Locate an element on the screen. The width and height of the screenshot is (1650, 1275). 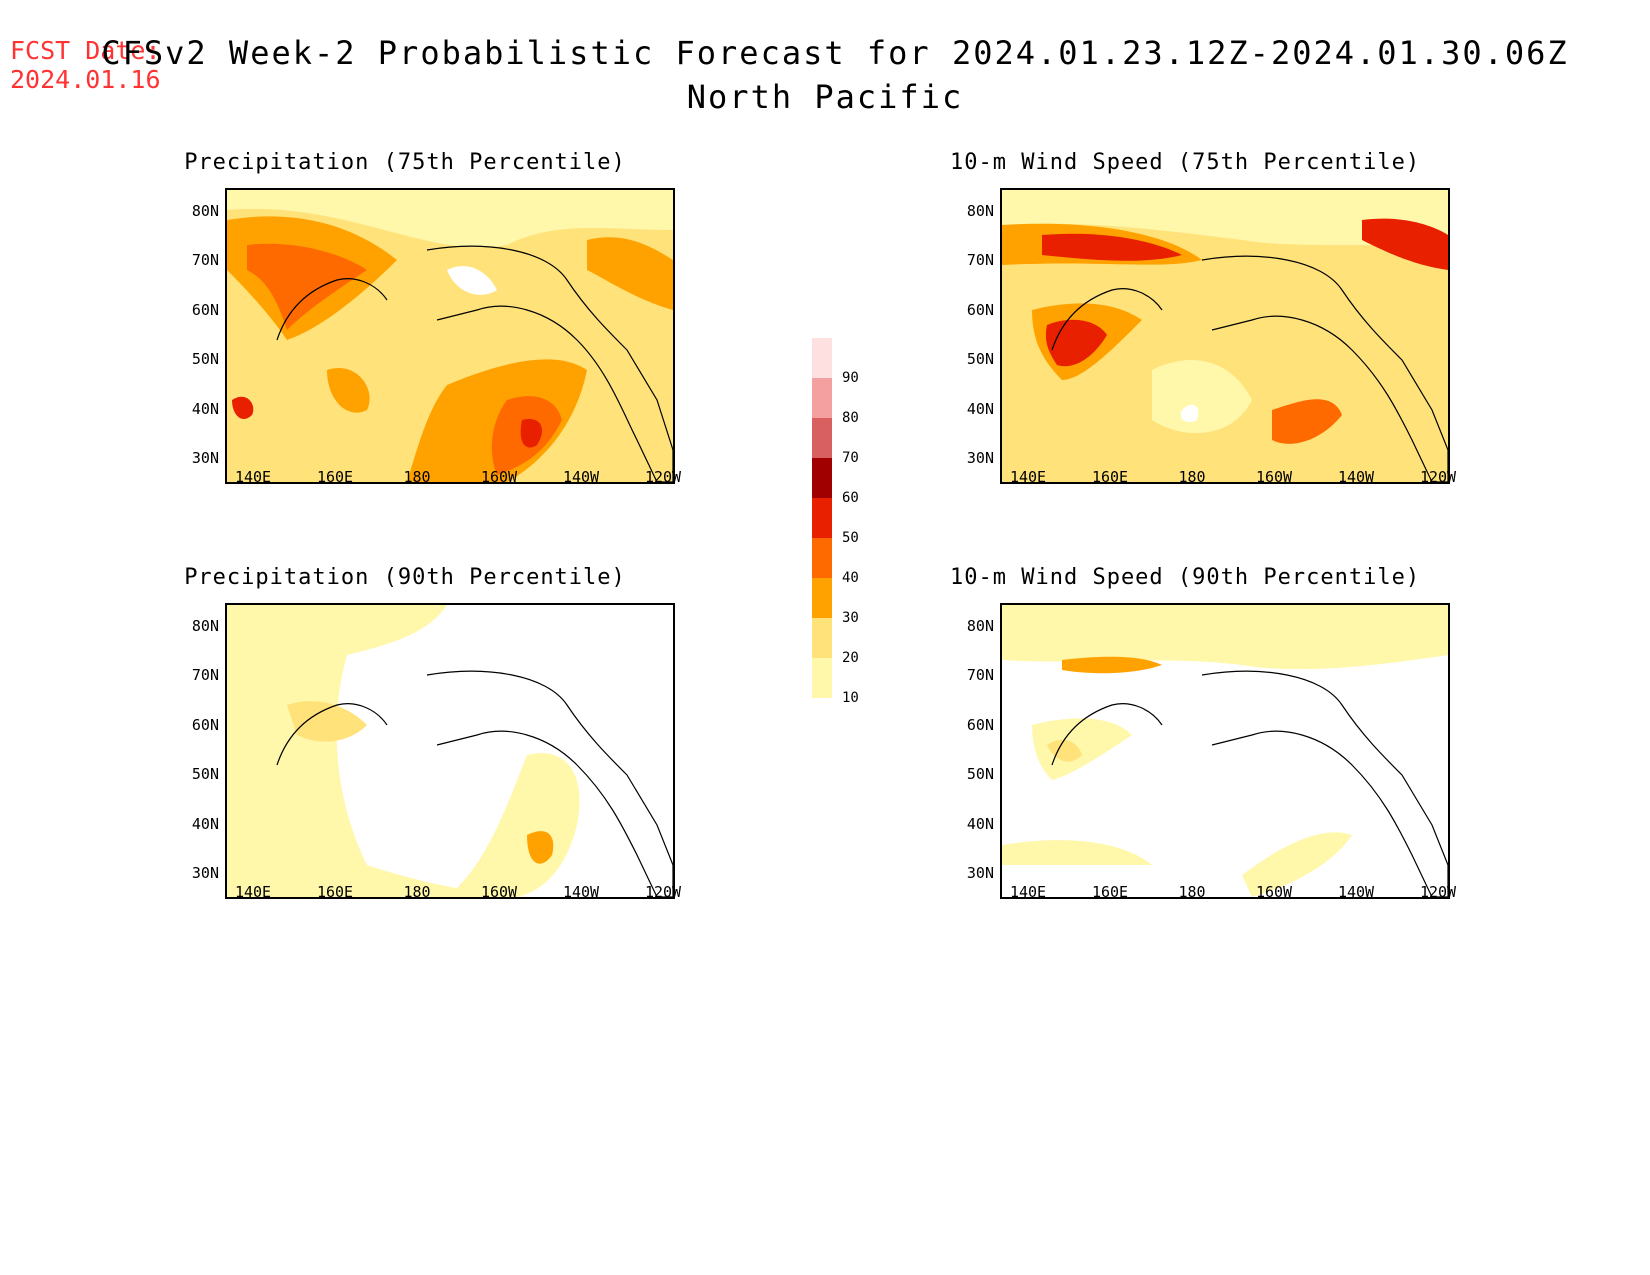
panel-title: 10-m Wind Speed (90th Percentile) is located at coordinates (1185, 577).